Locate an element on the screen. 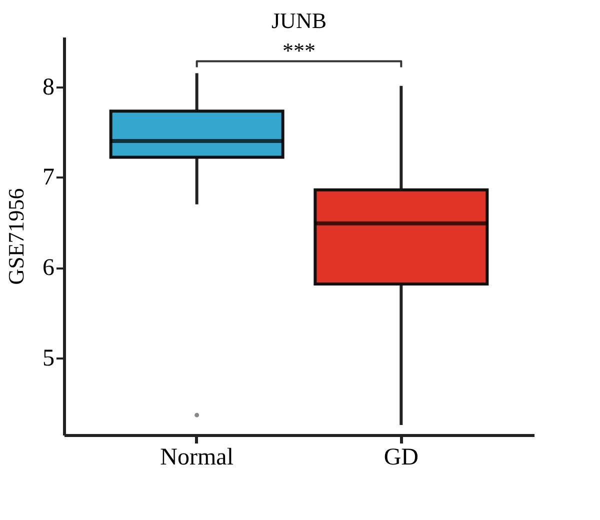 The image size is (600, 520). y-axis-title: GSE71956 is located at coordinates (16, 236).